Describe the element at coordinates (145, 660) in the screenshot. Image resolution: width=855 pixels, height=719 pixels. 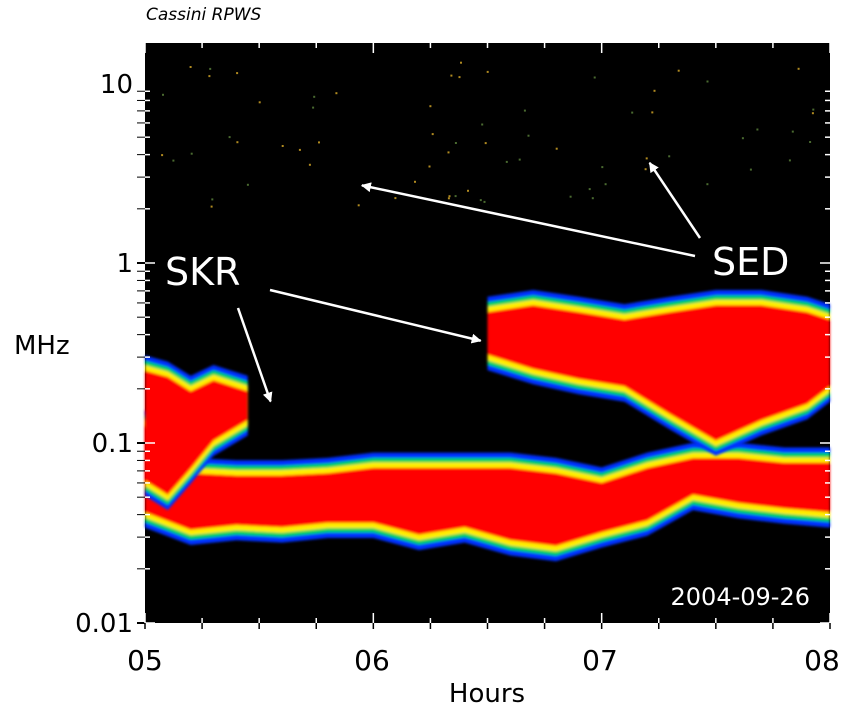
I see `x-tick-label: 05` at that location.